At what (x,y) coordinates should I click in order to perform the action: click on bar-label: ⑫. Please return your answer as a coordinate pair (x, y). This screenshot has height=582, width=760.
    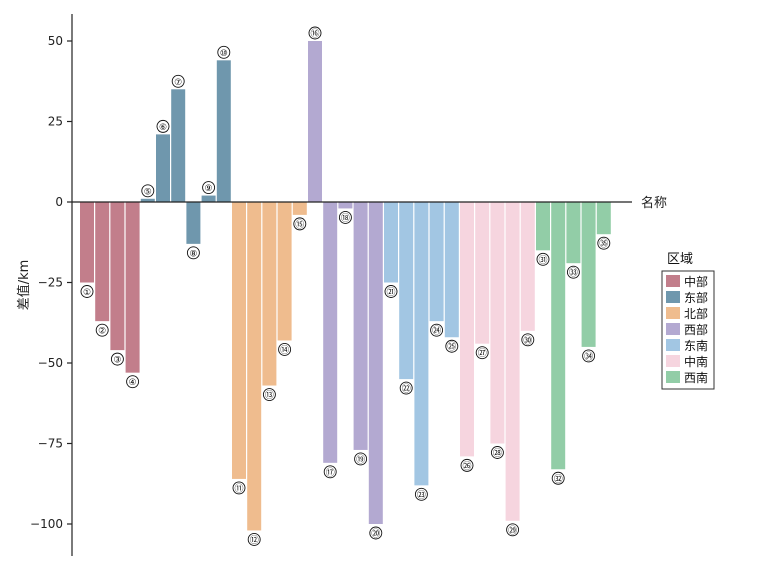
    Looking at the image, I should click on (254, 539).